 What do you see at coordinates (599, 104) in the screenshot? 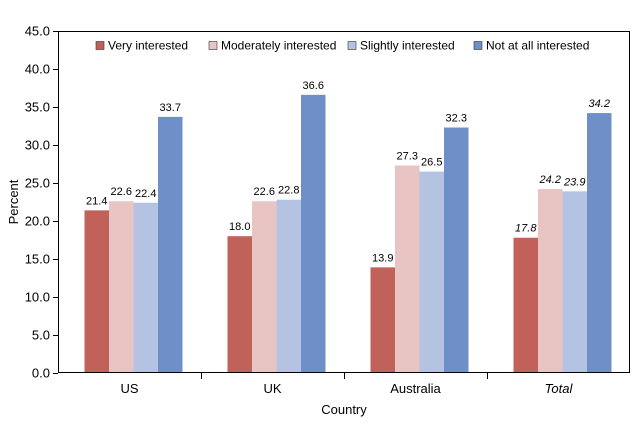
I see `data-label: 34.2` at bounding box center [599, 104].